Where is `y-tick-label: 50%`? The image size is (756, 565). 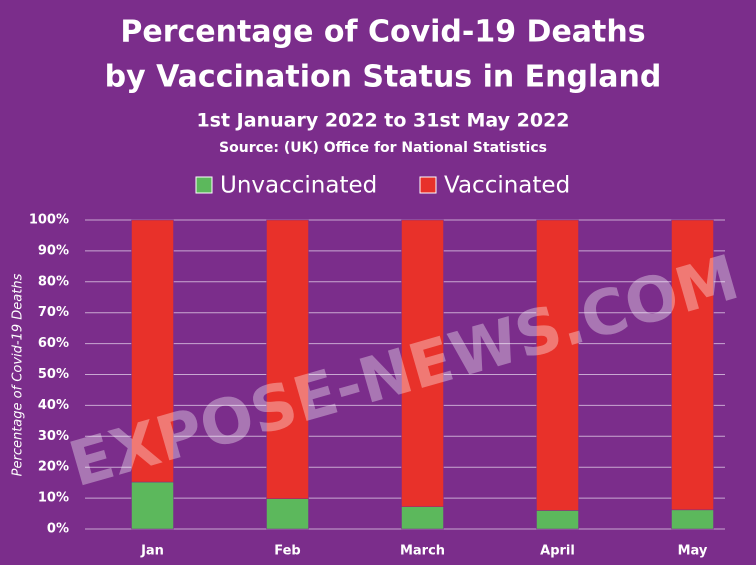 y-tick-label: 50% is located at coordinates (53, 374).